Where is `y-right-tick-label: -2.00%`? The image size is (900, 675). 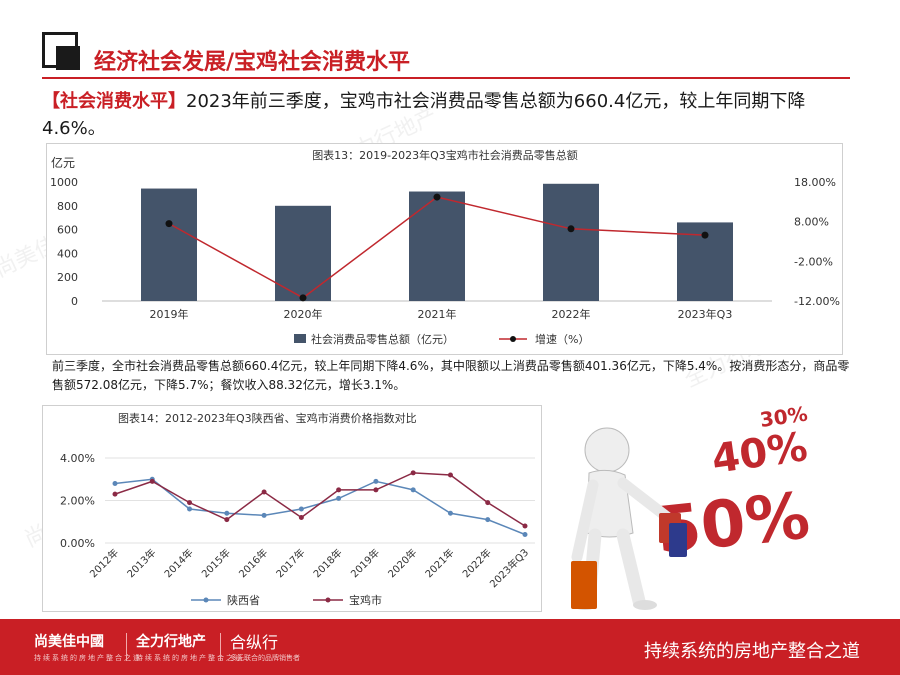
y-right-tick-label: -2.00% is located at coordinates (813, 261).